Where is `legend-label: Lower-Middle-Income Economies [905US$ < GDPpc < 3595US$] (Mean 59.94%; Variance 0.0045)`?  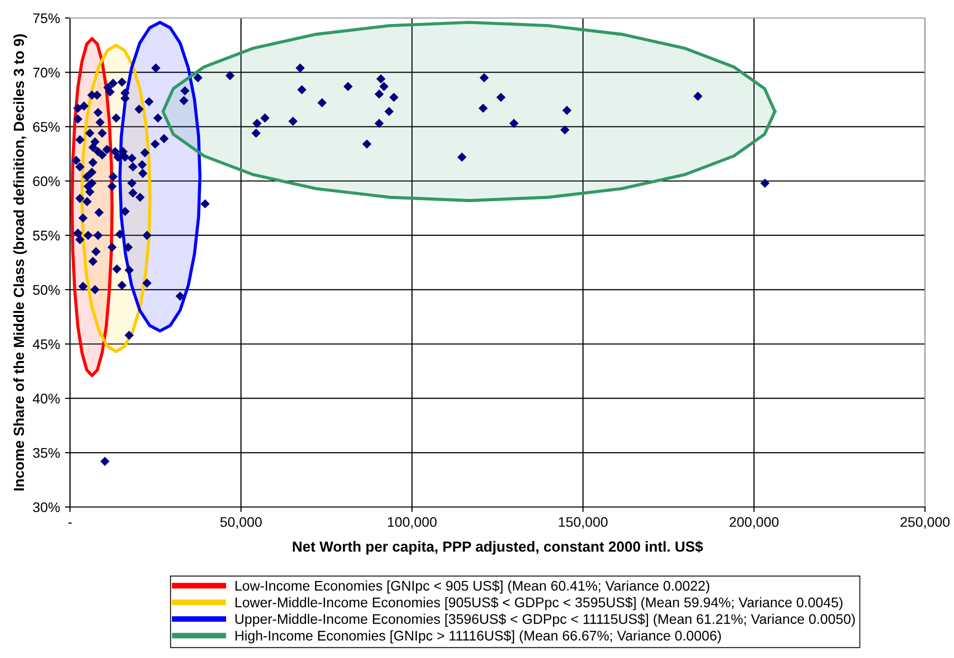
legend-label: Lower-Middle-Income Economies [905US$ < GDPpc < 3595US$] (Mean 59.94%; Variance 0.0045) is located at coordinates (539, 603).